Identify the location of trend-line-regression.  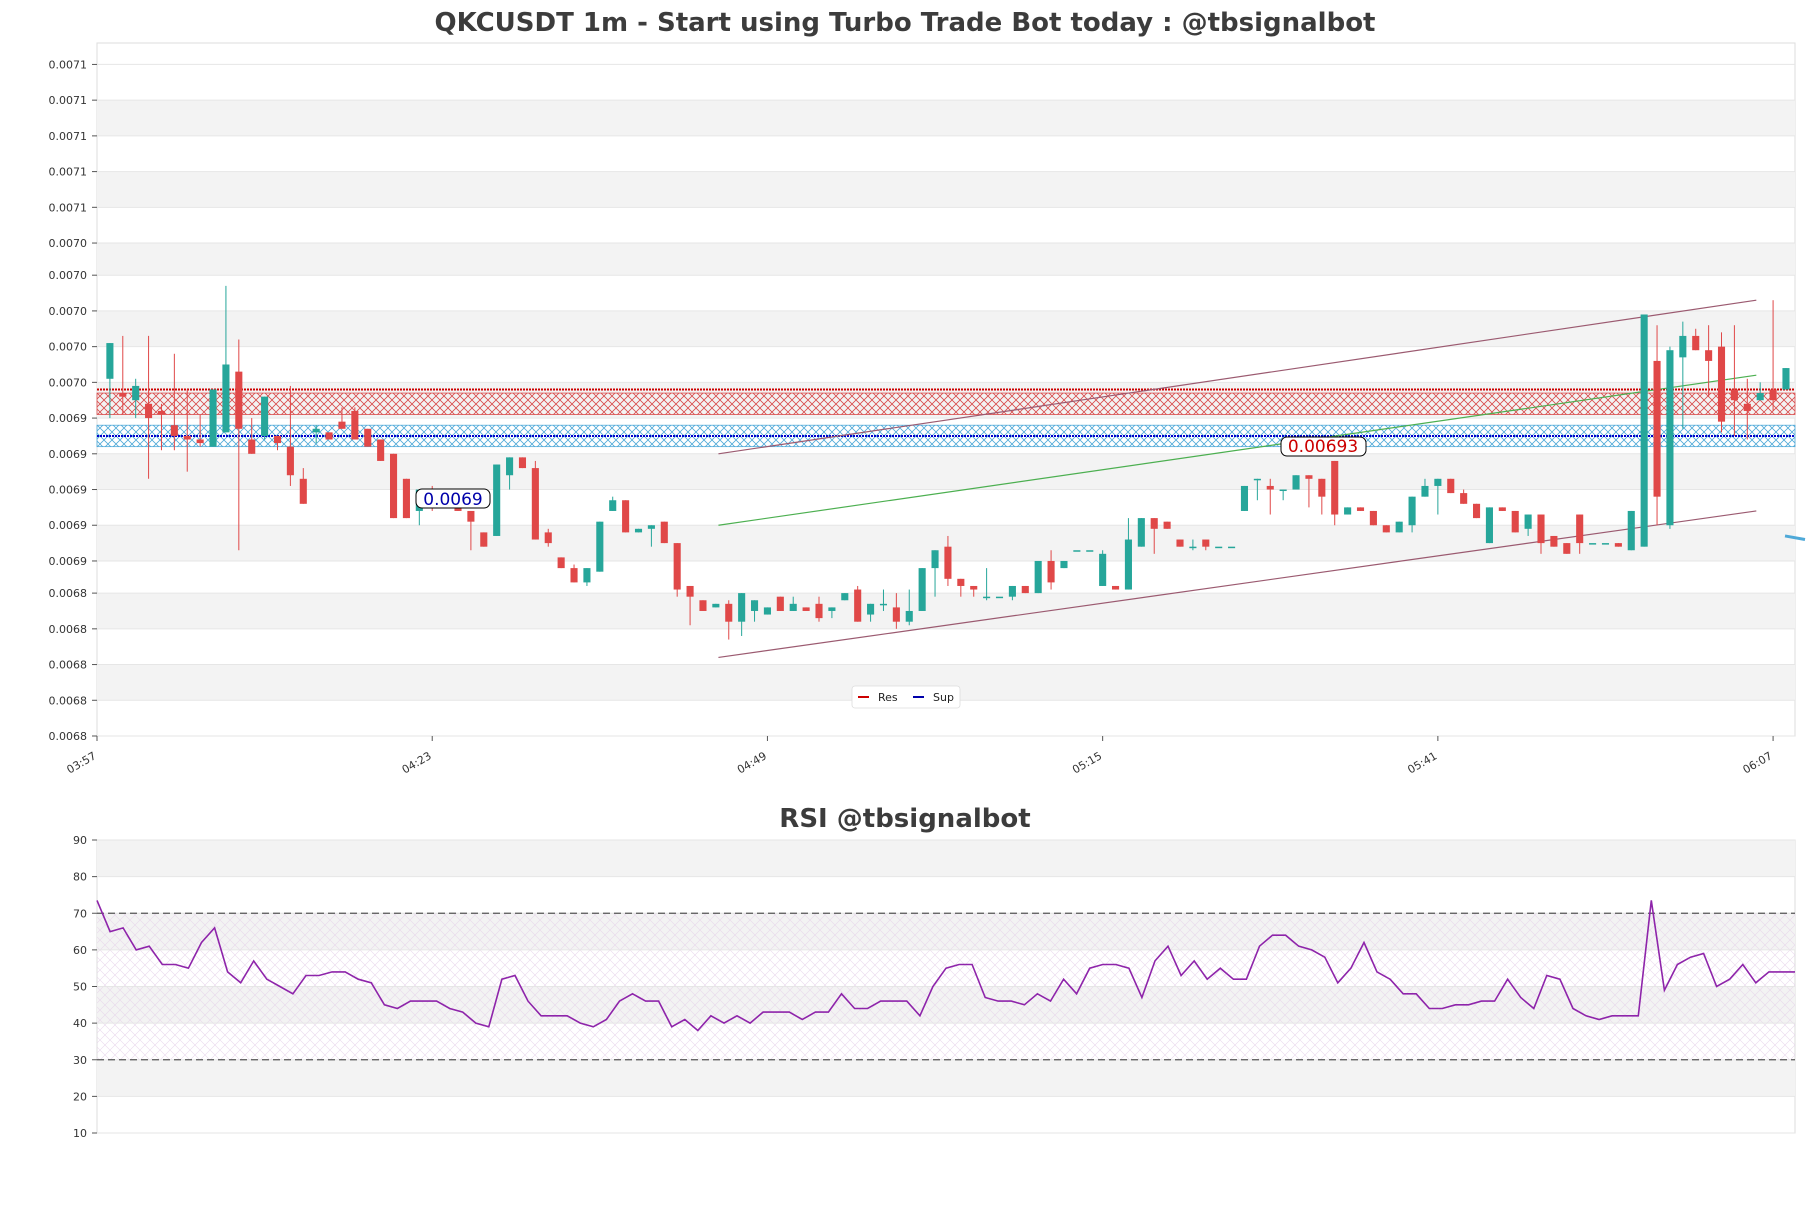
(1237, 450).